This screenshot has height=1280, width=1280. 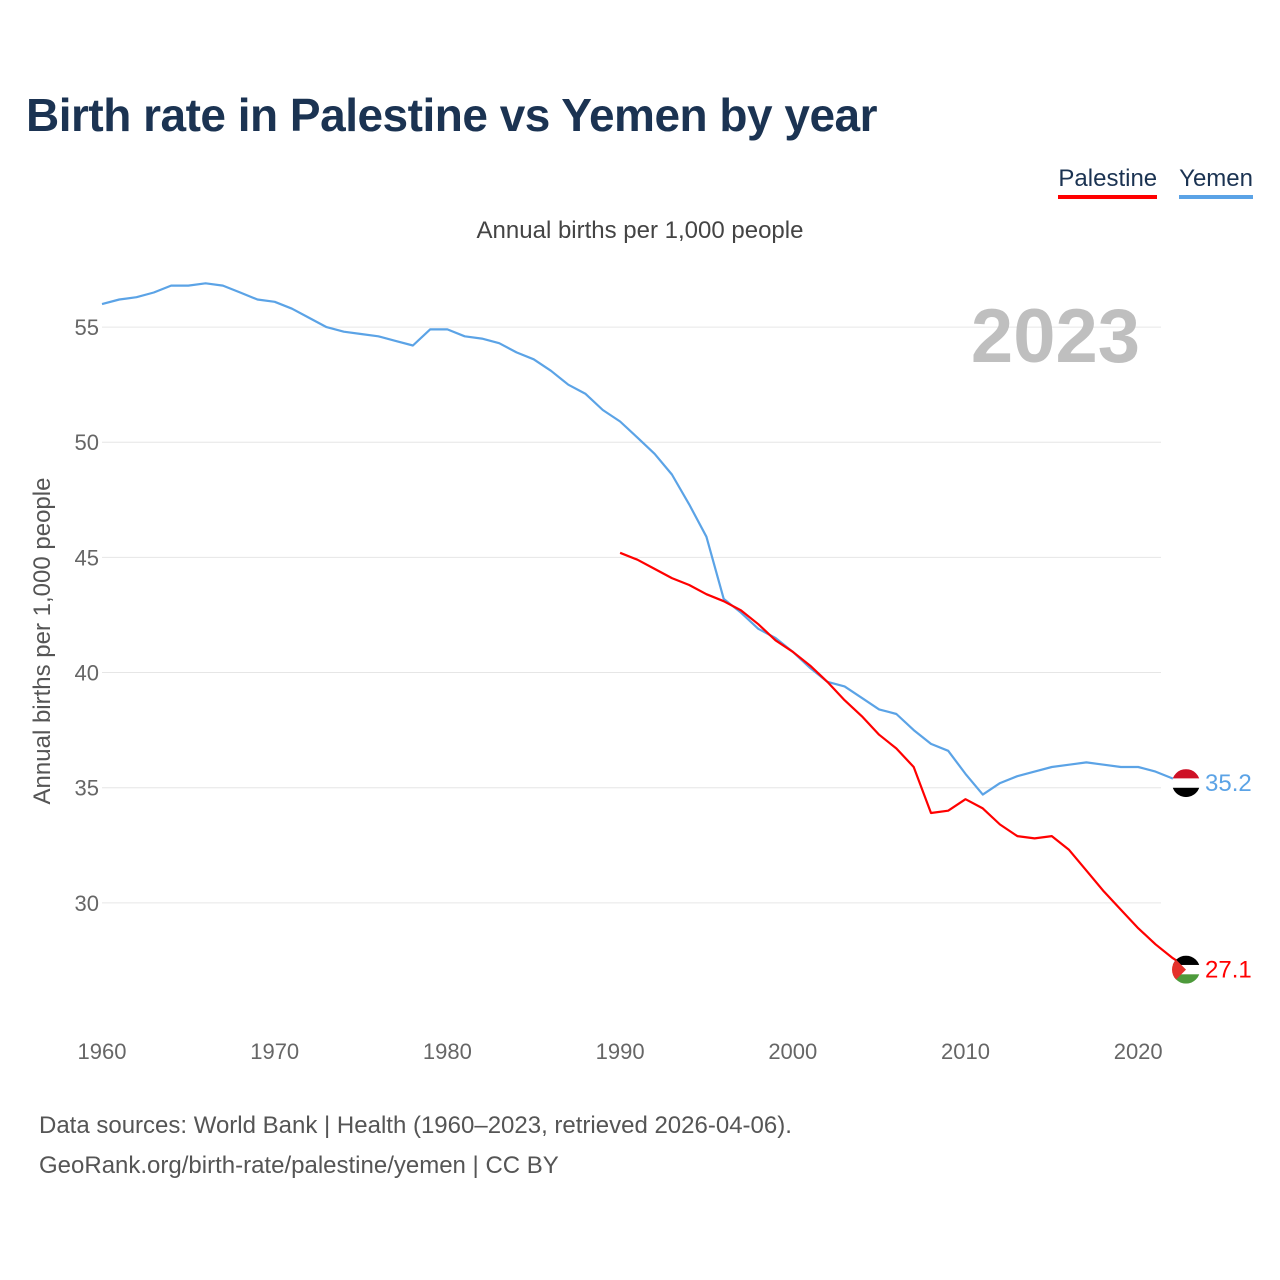 I want to click on legend-item-palestine: Palestine, so click(x=1108, y=182).